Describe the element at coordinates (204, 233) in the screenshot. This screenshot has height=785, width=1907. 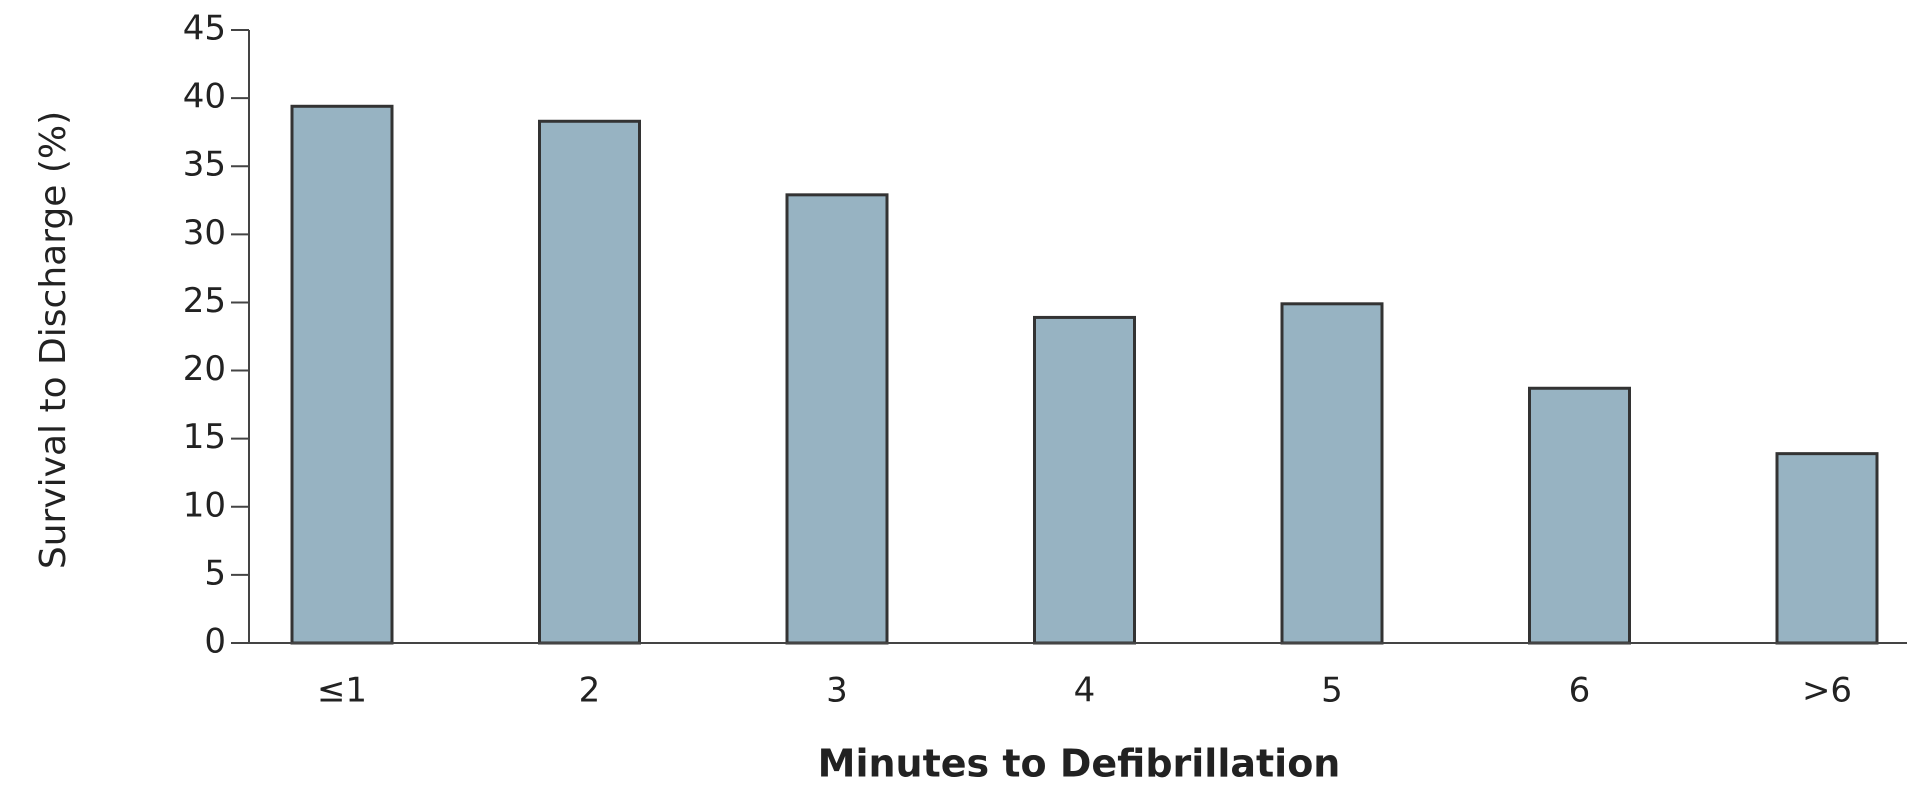
I see `y-tick-label: 30` at that location.